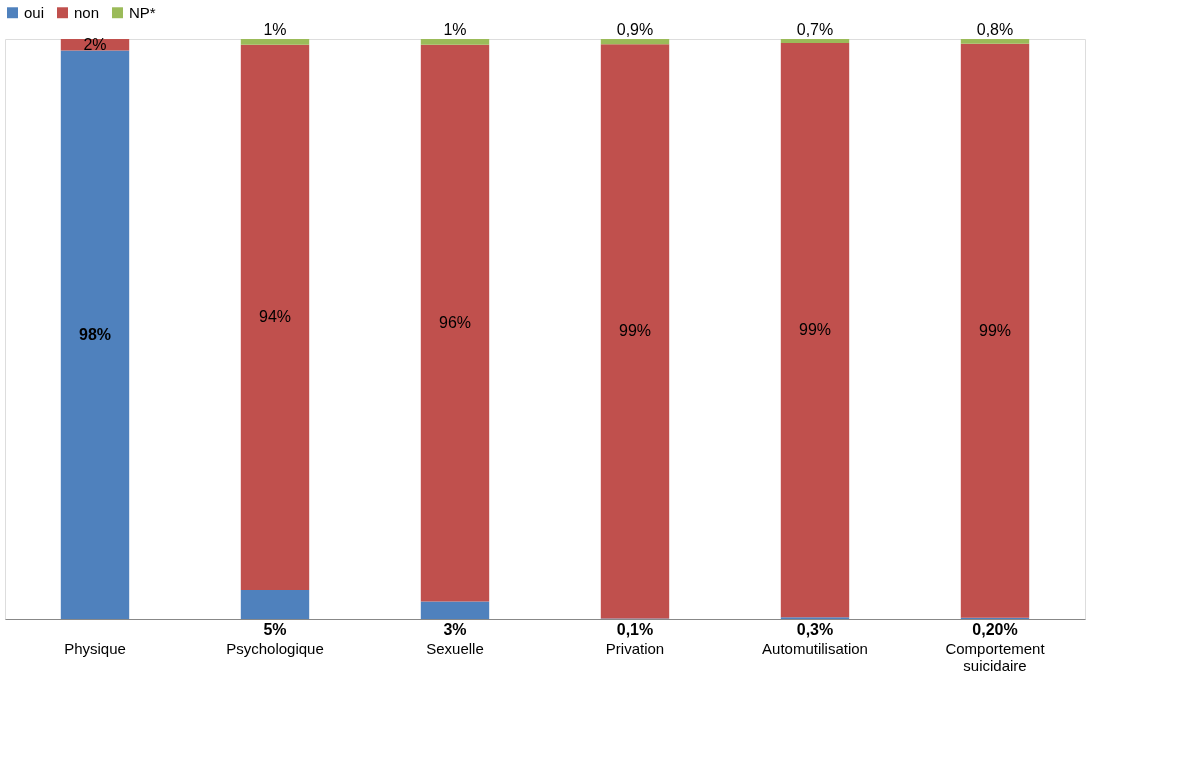 The height and width of the screenshot is (771, 1189). I want to click on x-tick-label: Comportement suicidaire, so click(995, 656).